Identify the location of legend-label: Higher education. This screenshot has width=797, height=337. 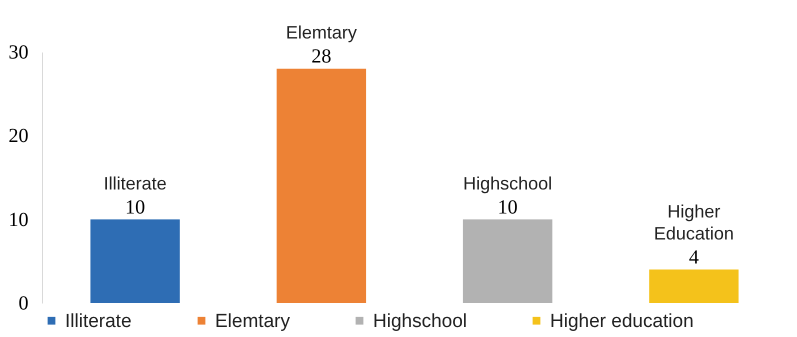
(622, 321).